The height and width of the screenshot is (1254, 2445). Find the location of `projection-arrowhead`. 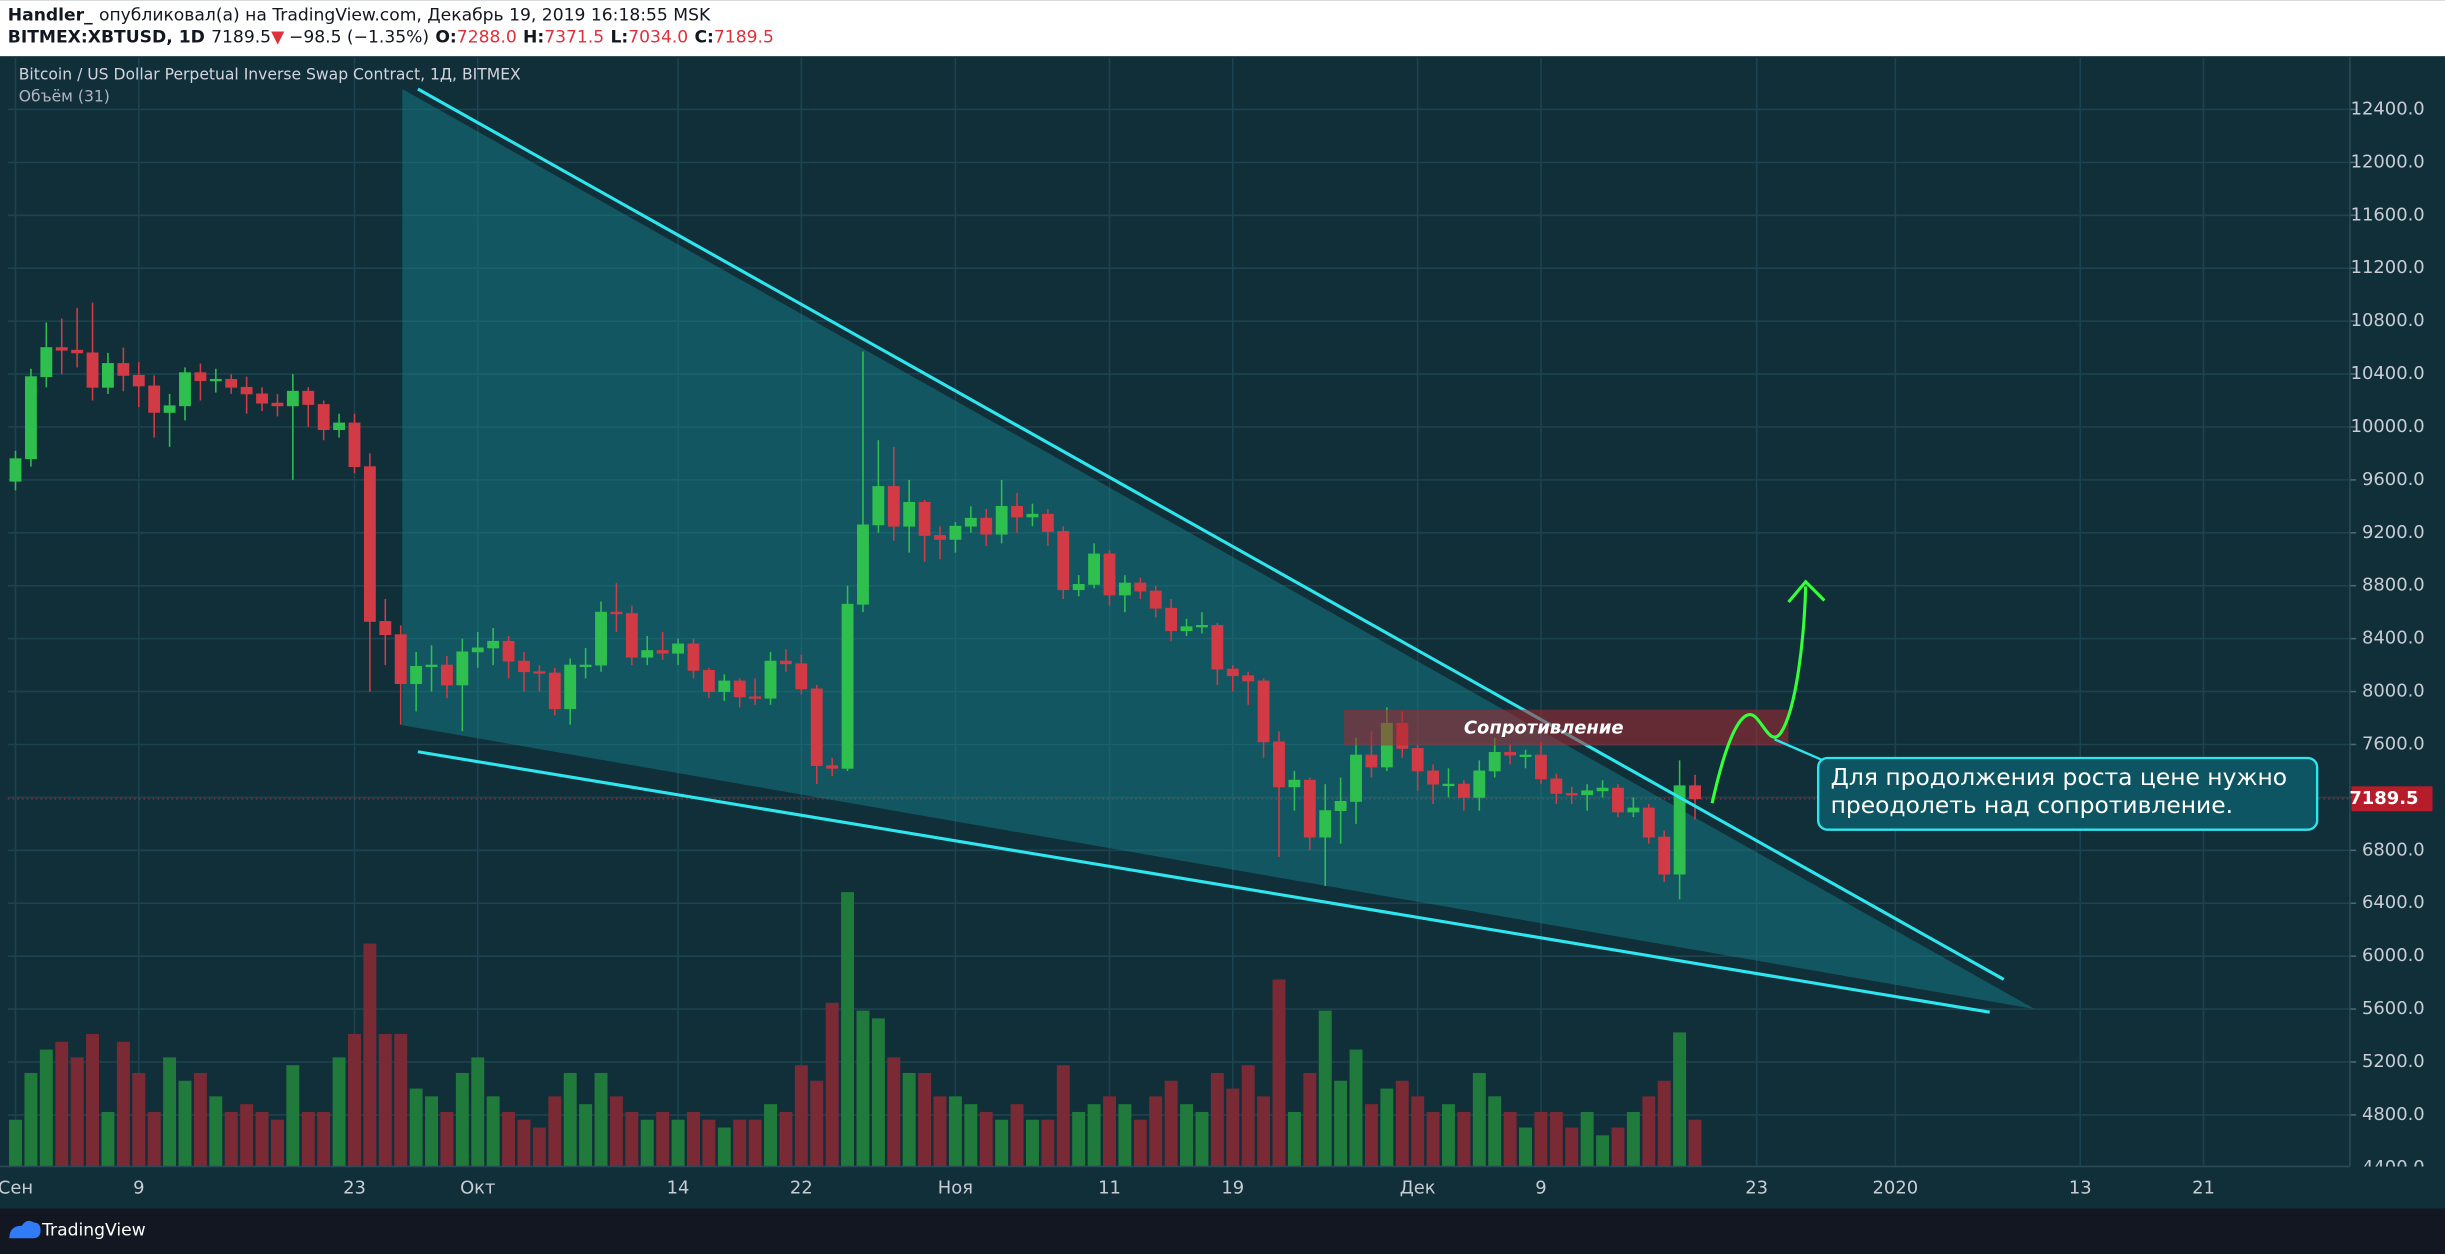

projection-arrowhead is located at coordinates (1806, 591).